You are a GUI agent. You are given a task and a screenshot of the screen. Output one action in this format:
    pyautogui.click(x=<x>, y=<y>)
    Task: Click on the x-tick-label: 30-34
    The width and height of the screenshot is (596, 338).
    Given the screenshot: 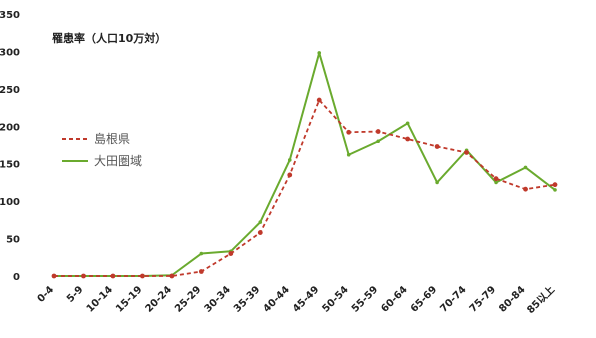 What is the action you would take?
    pyautogui.click(x=218, y=299)
    